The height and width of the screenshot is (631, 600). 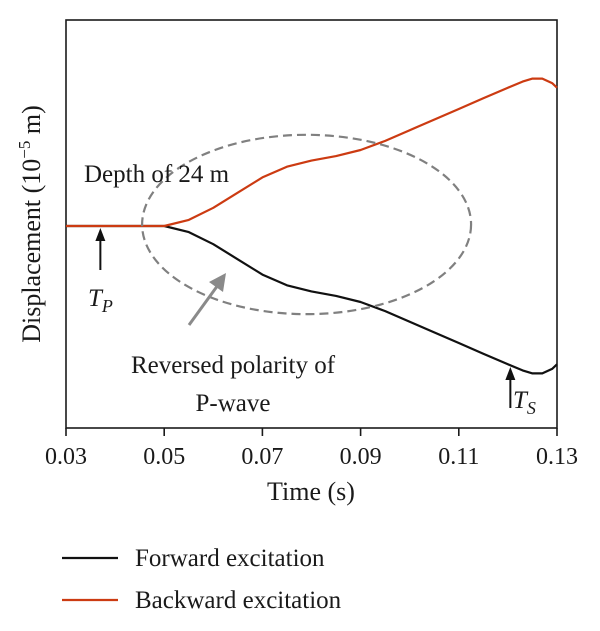 What do you see at coordinates (203, 305) in the screenshot?
I see `polarity-arrow-shaft` at bounding box center [203, 305].